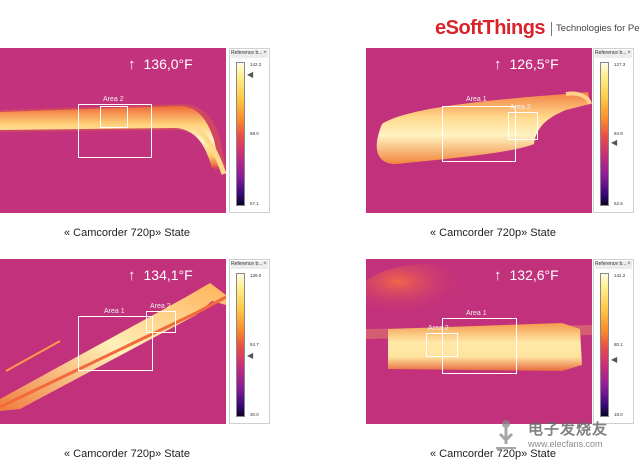  I want to click on thermal-image-1: ↑ 136,0°F Area 2, so click(113, 130).